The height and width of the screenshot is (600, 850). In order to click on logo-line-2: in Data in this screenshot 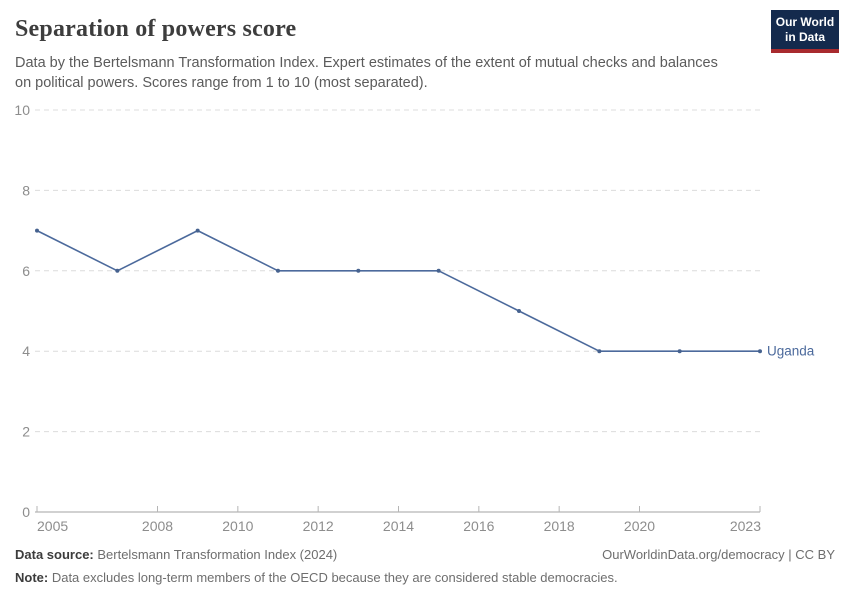, I will do `click(804, 37)`.